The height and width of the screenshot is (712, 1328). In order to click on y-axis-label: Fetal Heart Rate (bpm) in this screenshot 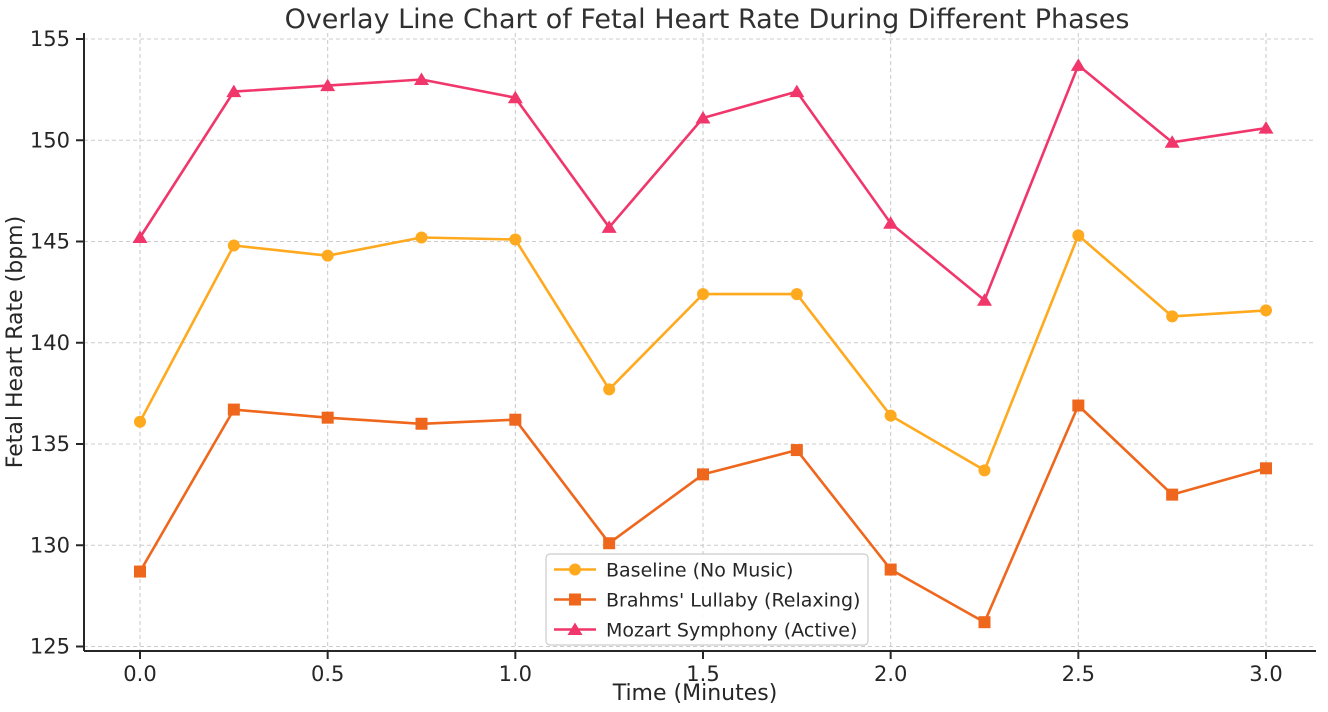, I will do `click(15, 342)`.